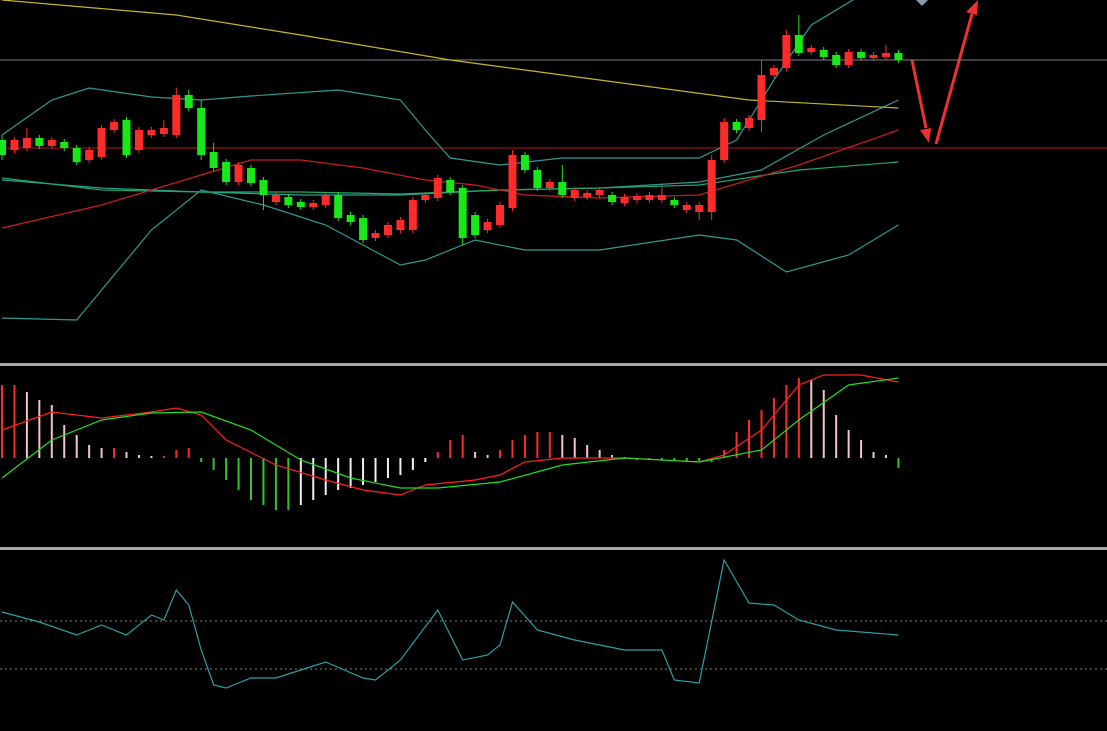  I want to click on marker, so click(922, 3).